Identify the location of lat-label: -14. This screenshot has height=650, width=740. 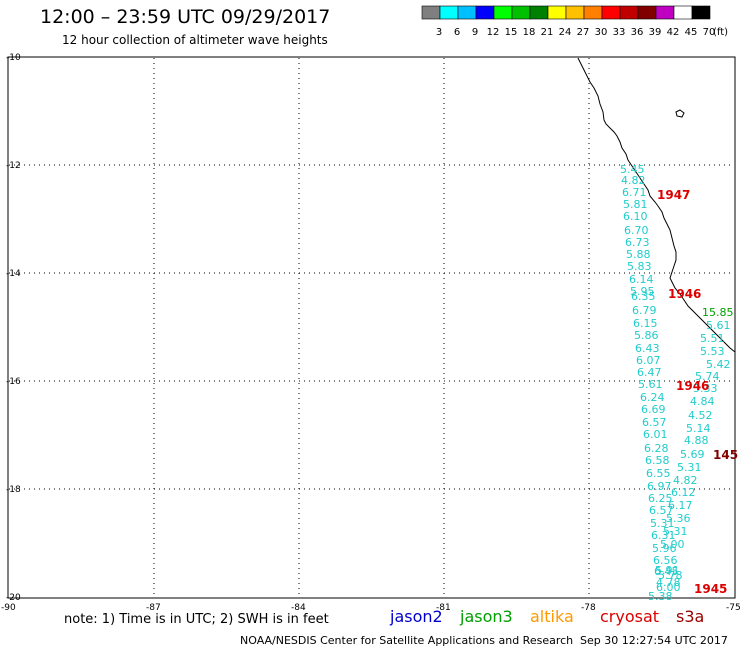
(13, 274).